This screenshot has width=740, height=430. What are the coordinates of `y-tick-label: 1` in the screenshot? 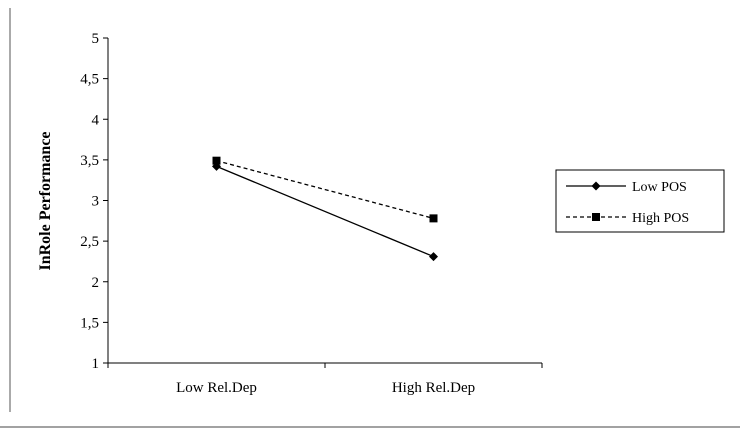 It's located at (96, 364).